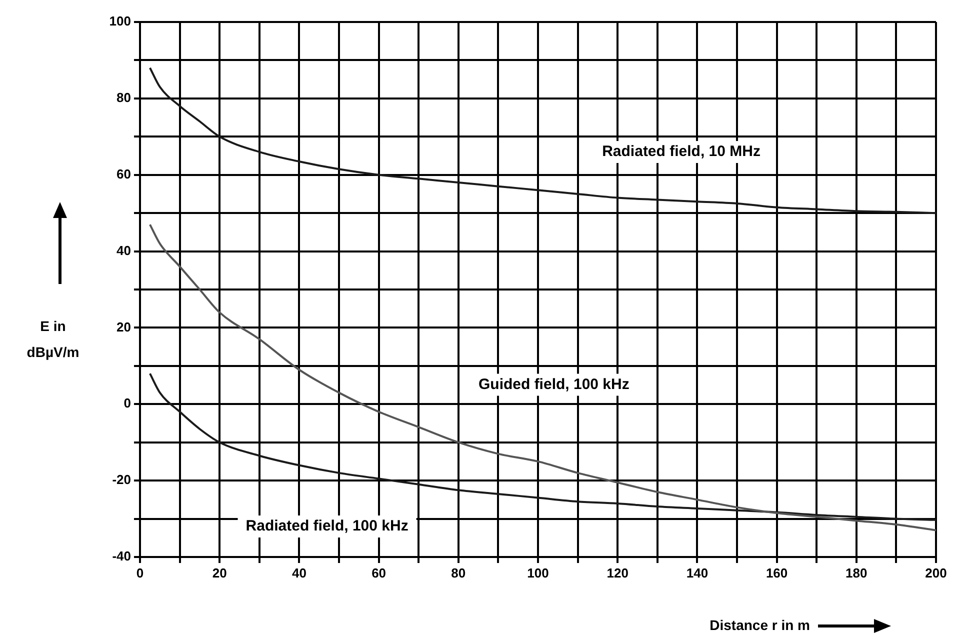  What do you see at coordinates (123, 250) in the screenshot?
I see `y-tick-label: 40` at bounding box center [123, 250].